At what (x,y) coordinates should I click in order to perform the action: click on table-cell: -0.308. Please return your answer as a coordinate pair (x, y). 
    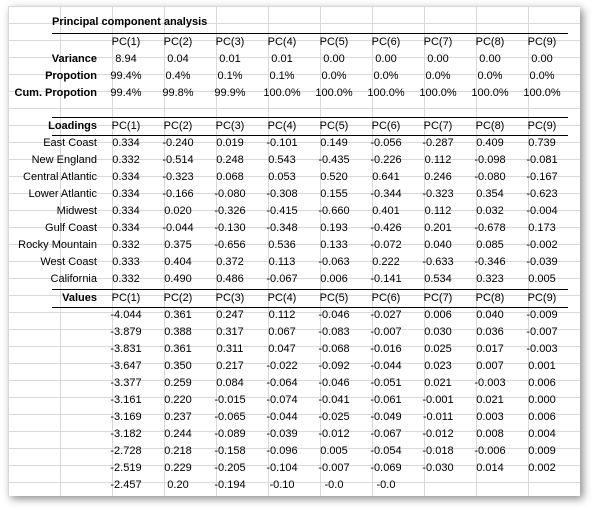
    Looking at the image, I should click on (282, 194).